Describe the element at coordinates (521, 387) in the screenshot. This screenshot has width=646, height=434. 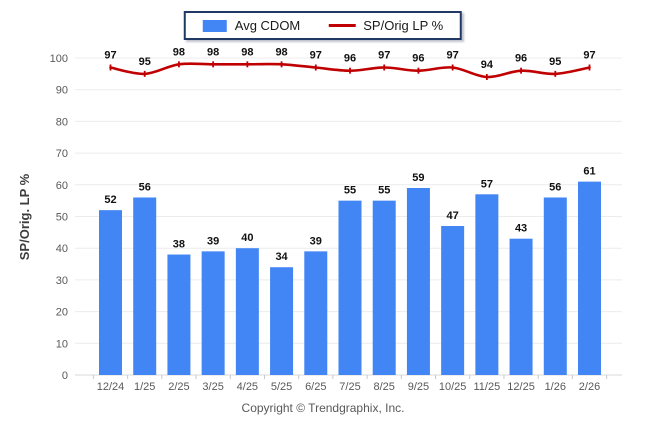
I see `x-tick-label: 12/25` at that location.